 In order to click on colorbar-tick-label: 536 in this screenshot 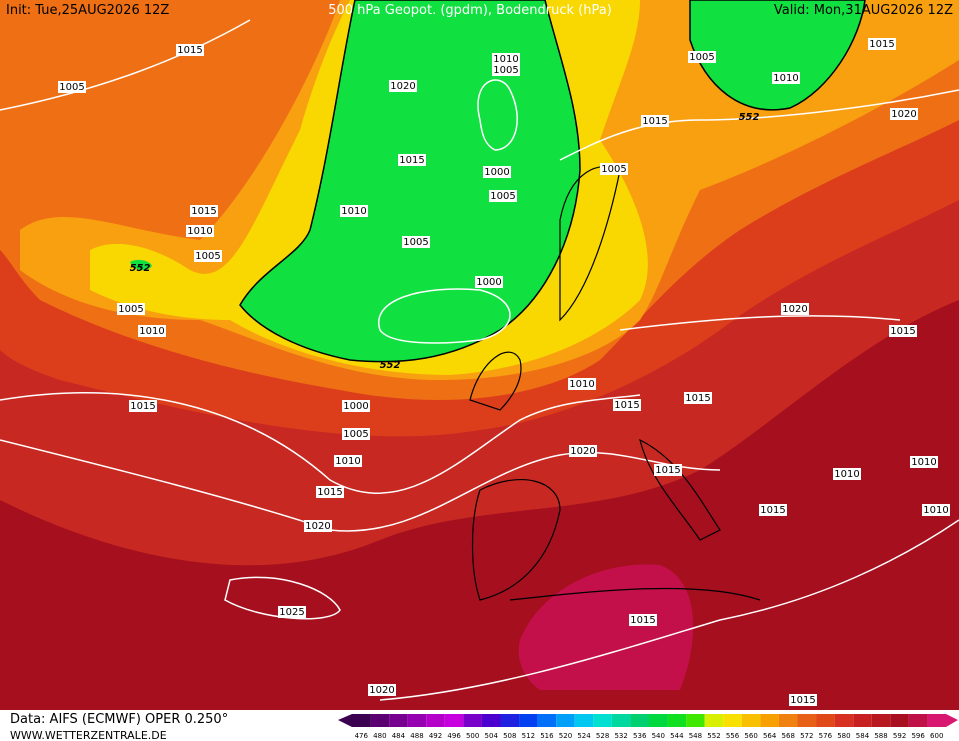, I will do `click(640, 736)`.